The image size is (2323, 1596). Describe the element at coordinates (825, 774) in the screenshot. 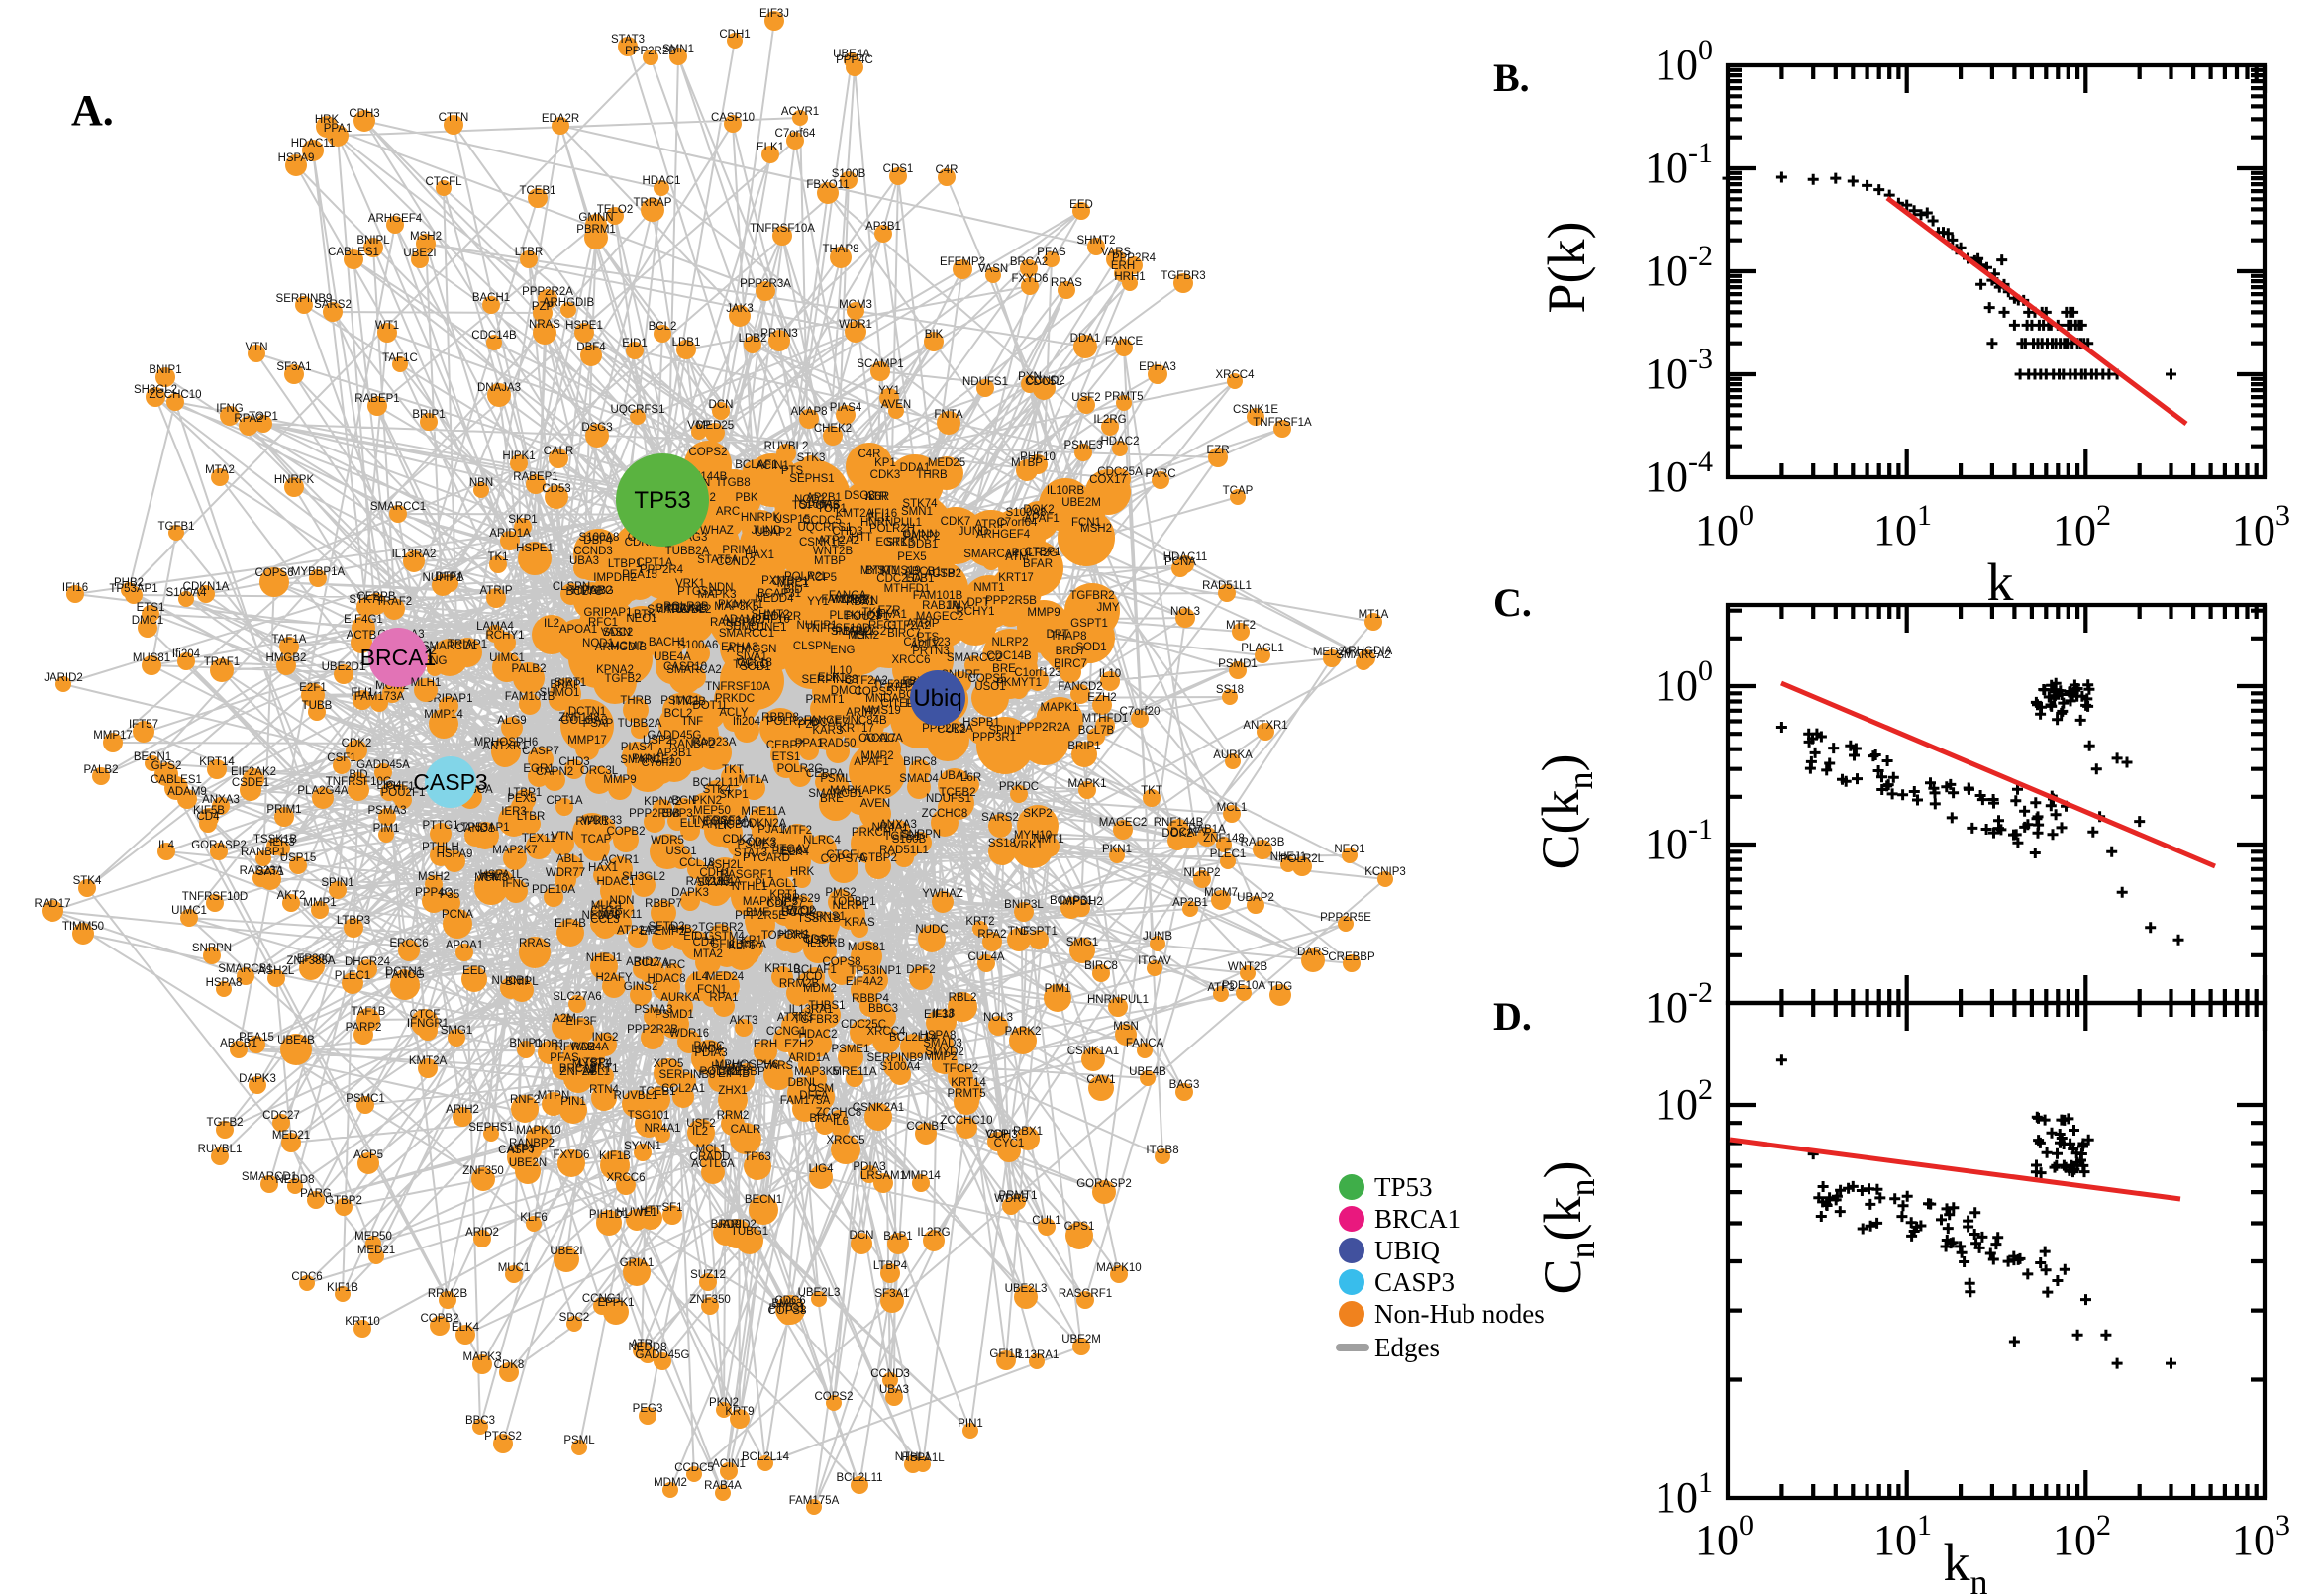

I see `svg-text: CEBPA` at that location.